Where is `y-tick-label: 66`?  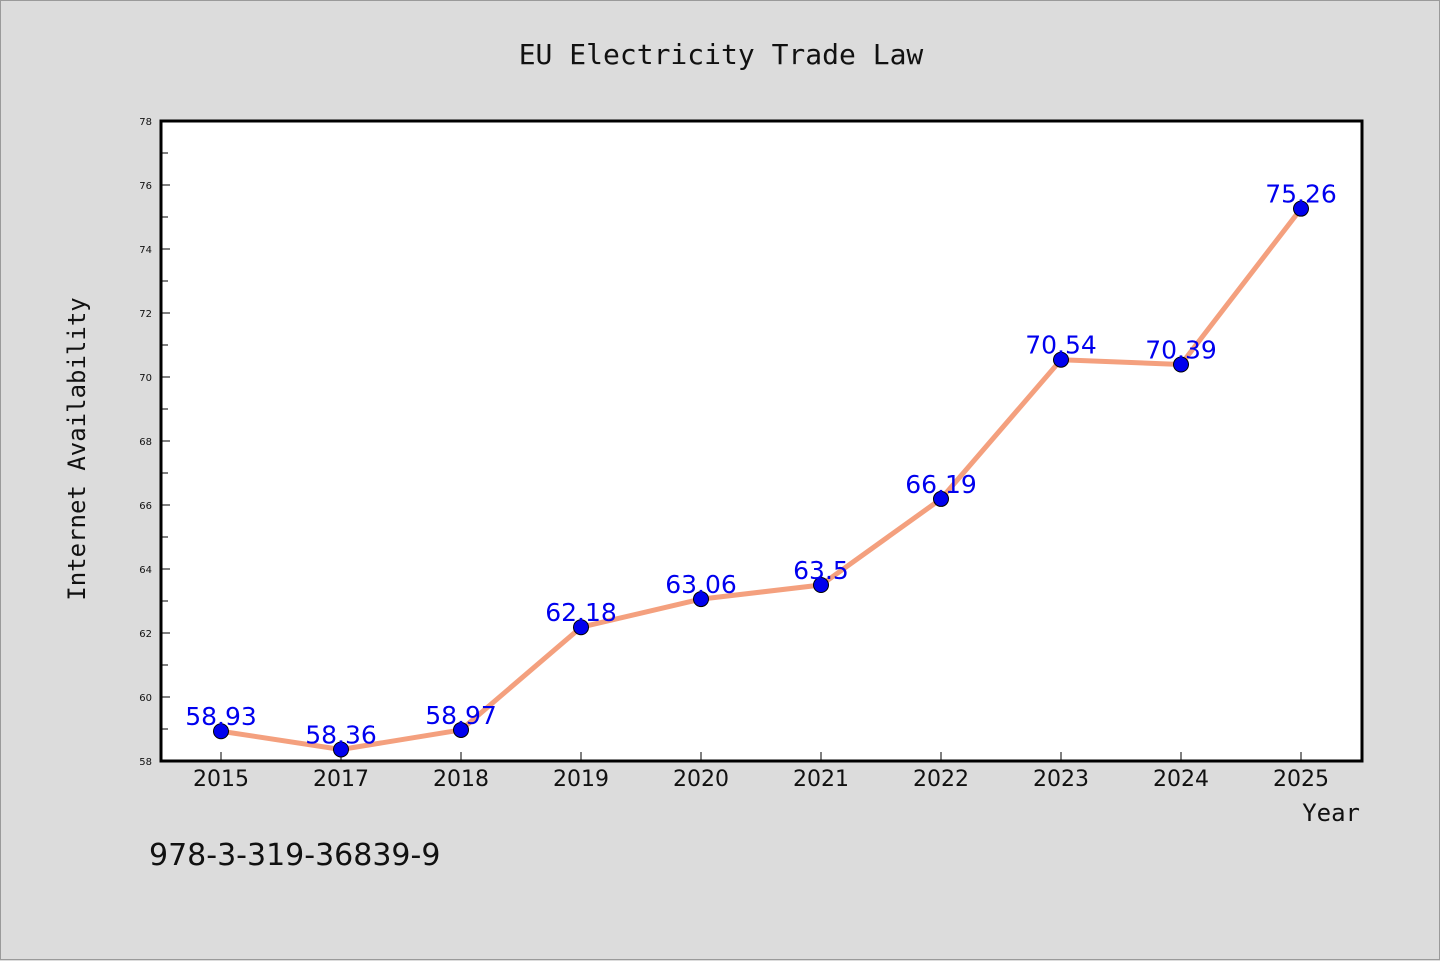 y-tick-label: 66 is located at coordinates (145, 506).